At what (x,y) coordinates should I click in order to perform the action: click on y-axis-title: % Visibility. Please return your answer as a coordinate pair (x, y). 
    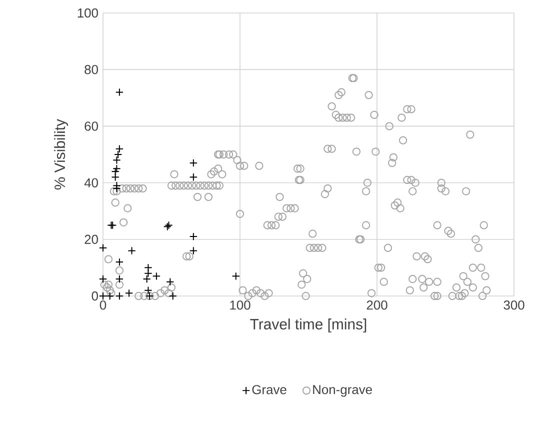
    Looking at the image, I should click on (61, 154).